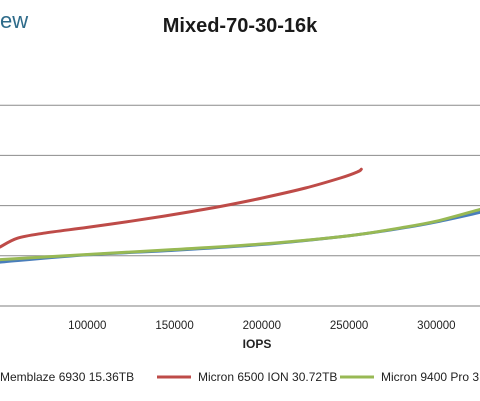 This screenshot has width=480, height=401. Describe the element at coordinates (349, 326) in the screenshot. I see `x-tick-label: 250000` at that location.